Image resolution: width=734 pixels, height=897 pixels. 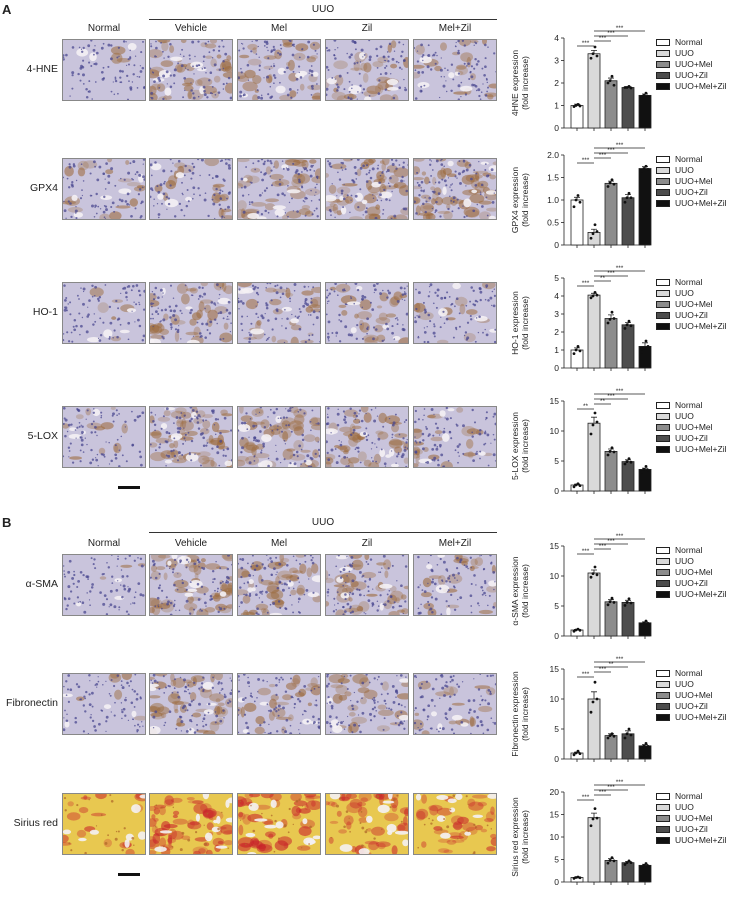 I want to click on row-label: 4-HNE, so click(x=29, y=69).